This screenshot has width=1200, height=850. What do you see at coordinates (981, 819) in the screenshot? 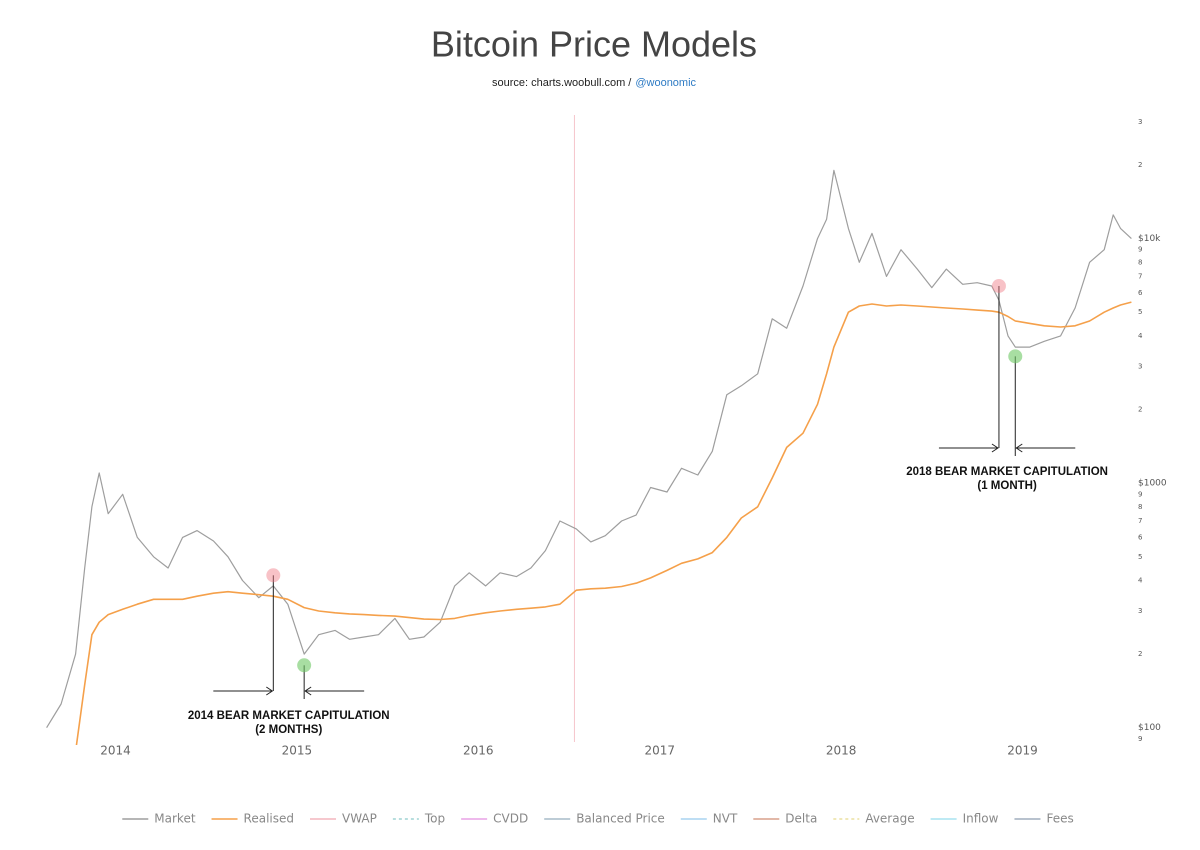
I see `legend-label: Inflow` at bounding box center [981, 819].